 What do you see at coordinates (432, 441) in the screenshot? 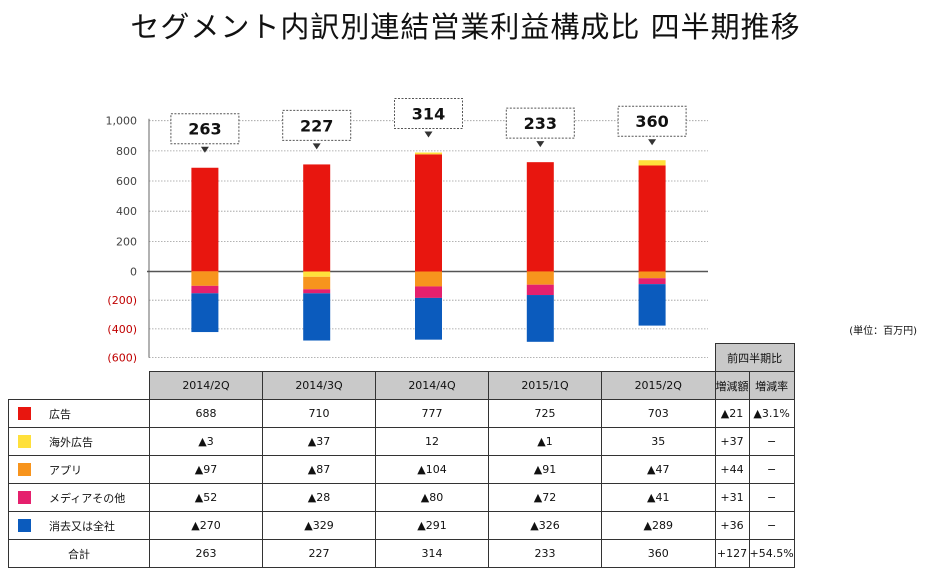
I see `table-cell: 12` at bounding box center [432, 441].